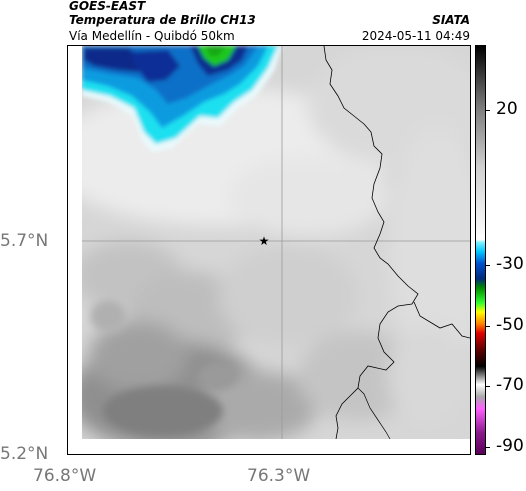 The height and width of the screenshot is (491, 526). Describe the element at coordinates (264, 241) in the screenshot. I see `star-icon: ★` at that location.